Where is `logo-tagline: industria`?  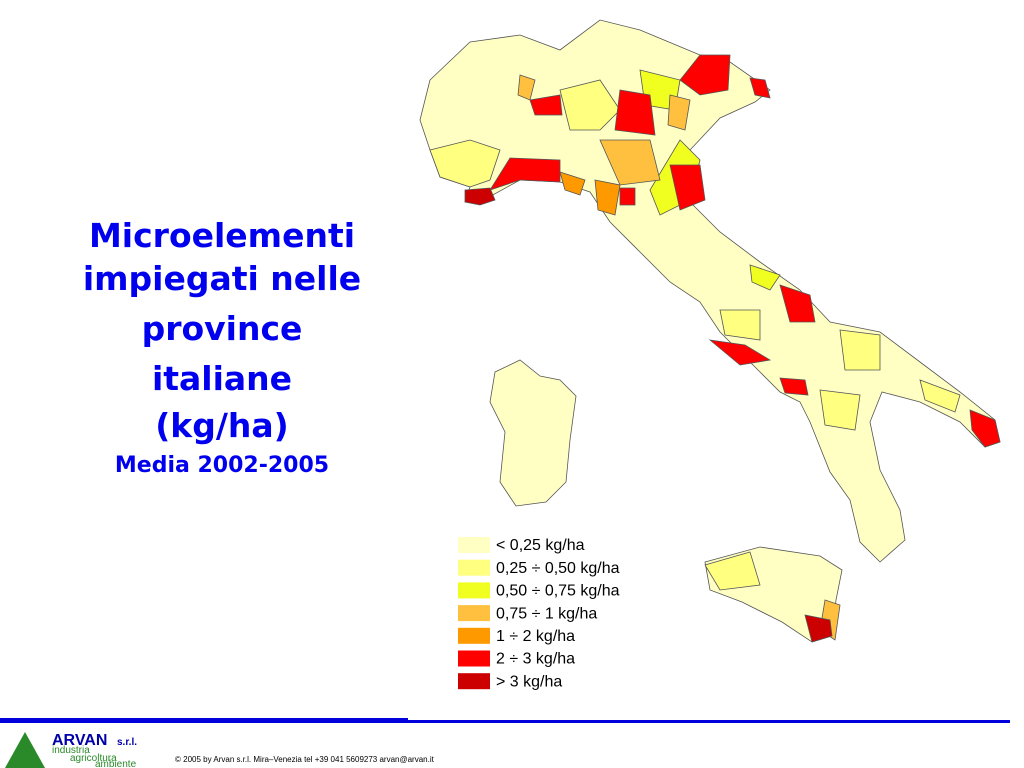 logo-tagline: industria is located at coordinates (71, 750).